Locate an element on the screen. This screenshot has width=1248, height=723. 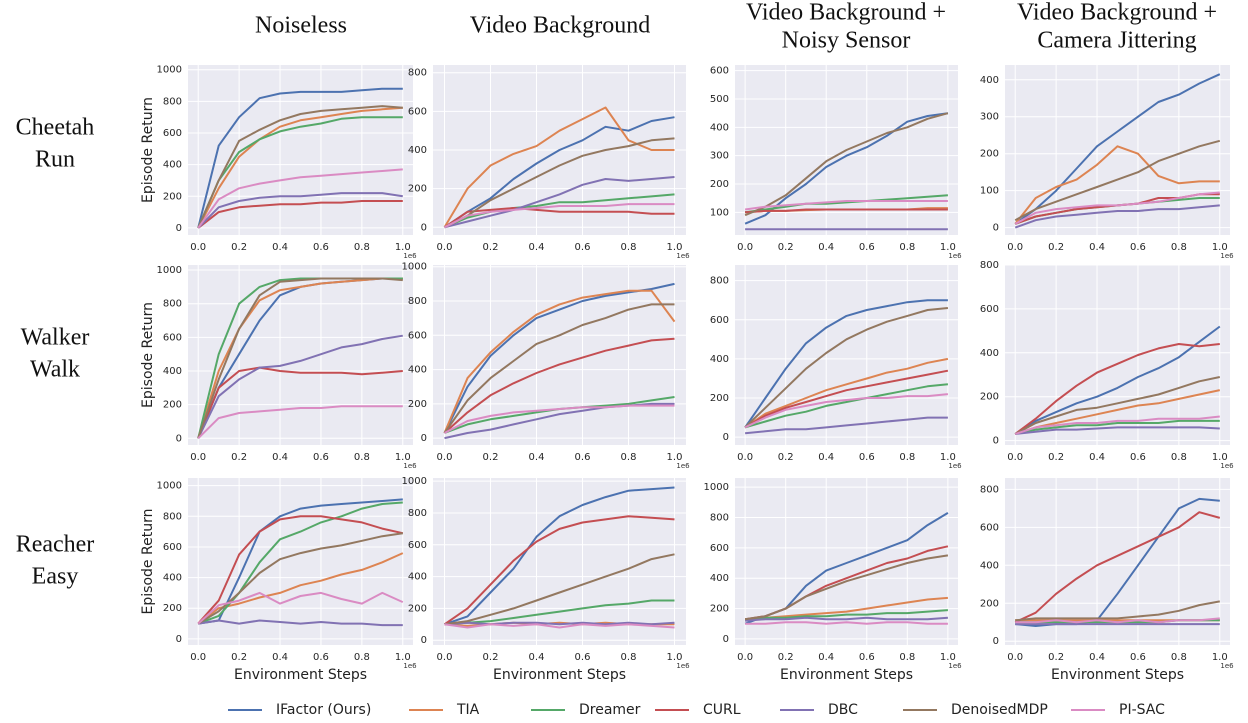
row-label: Walk is located at coordinates (55, 370).